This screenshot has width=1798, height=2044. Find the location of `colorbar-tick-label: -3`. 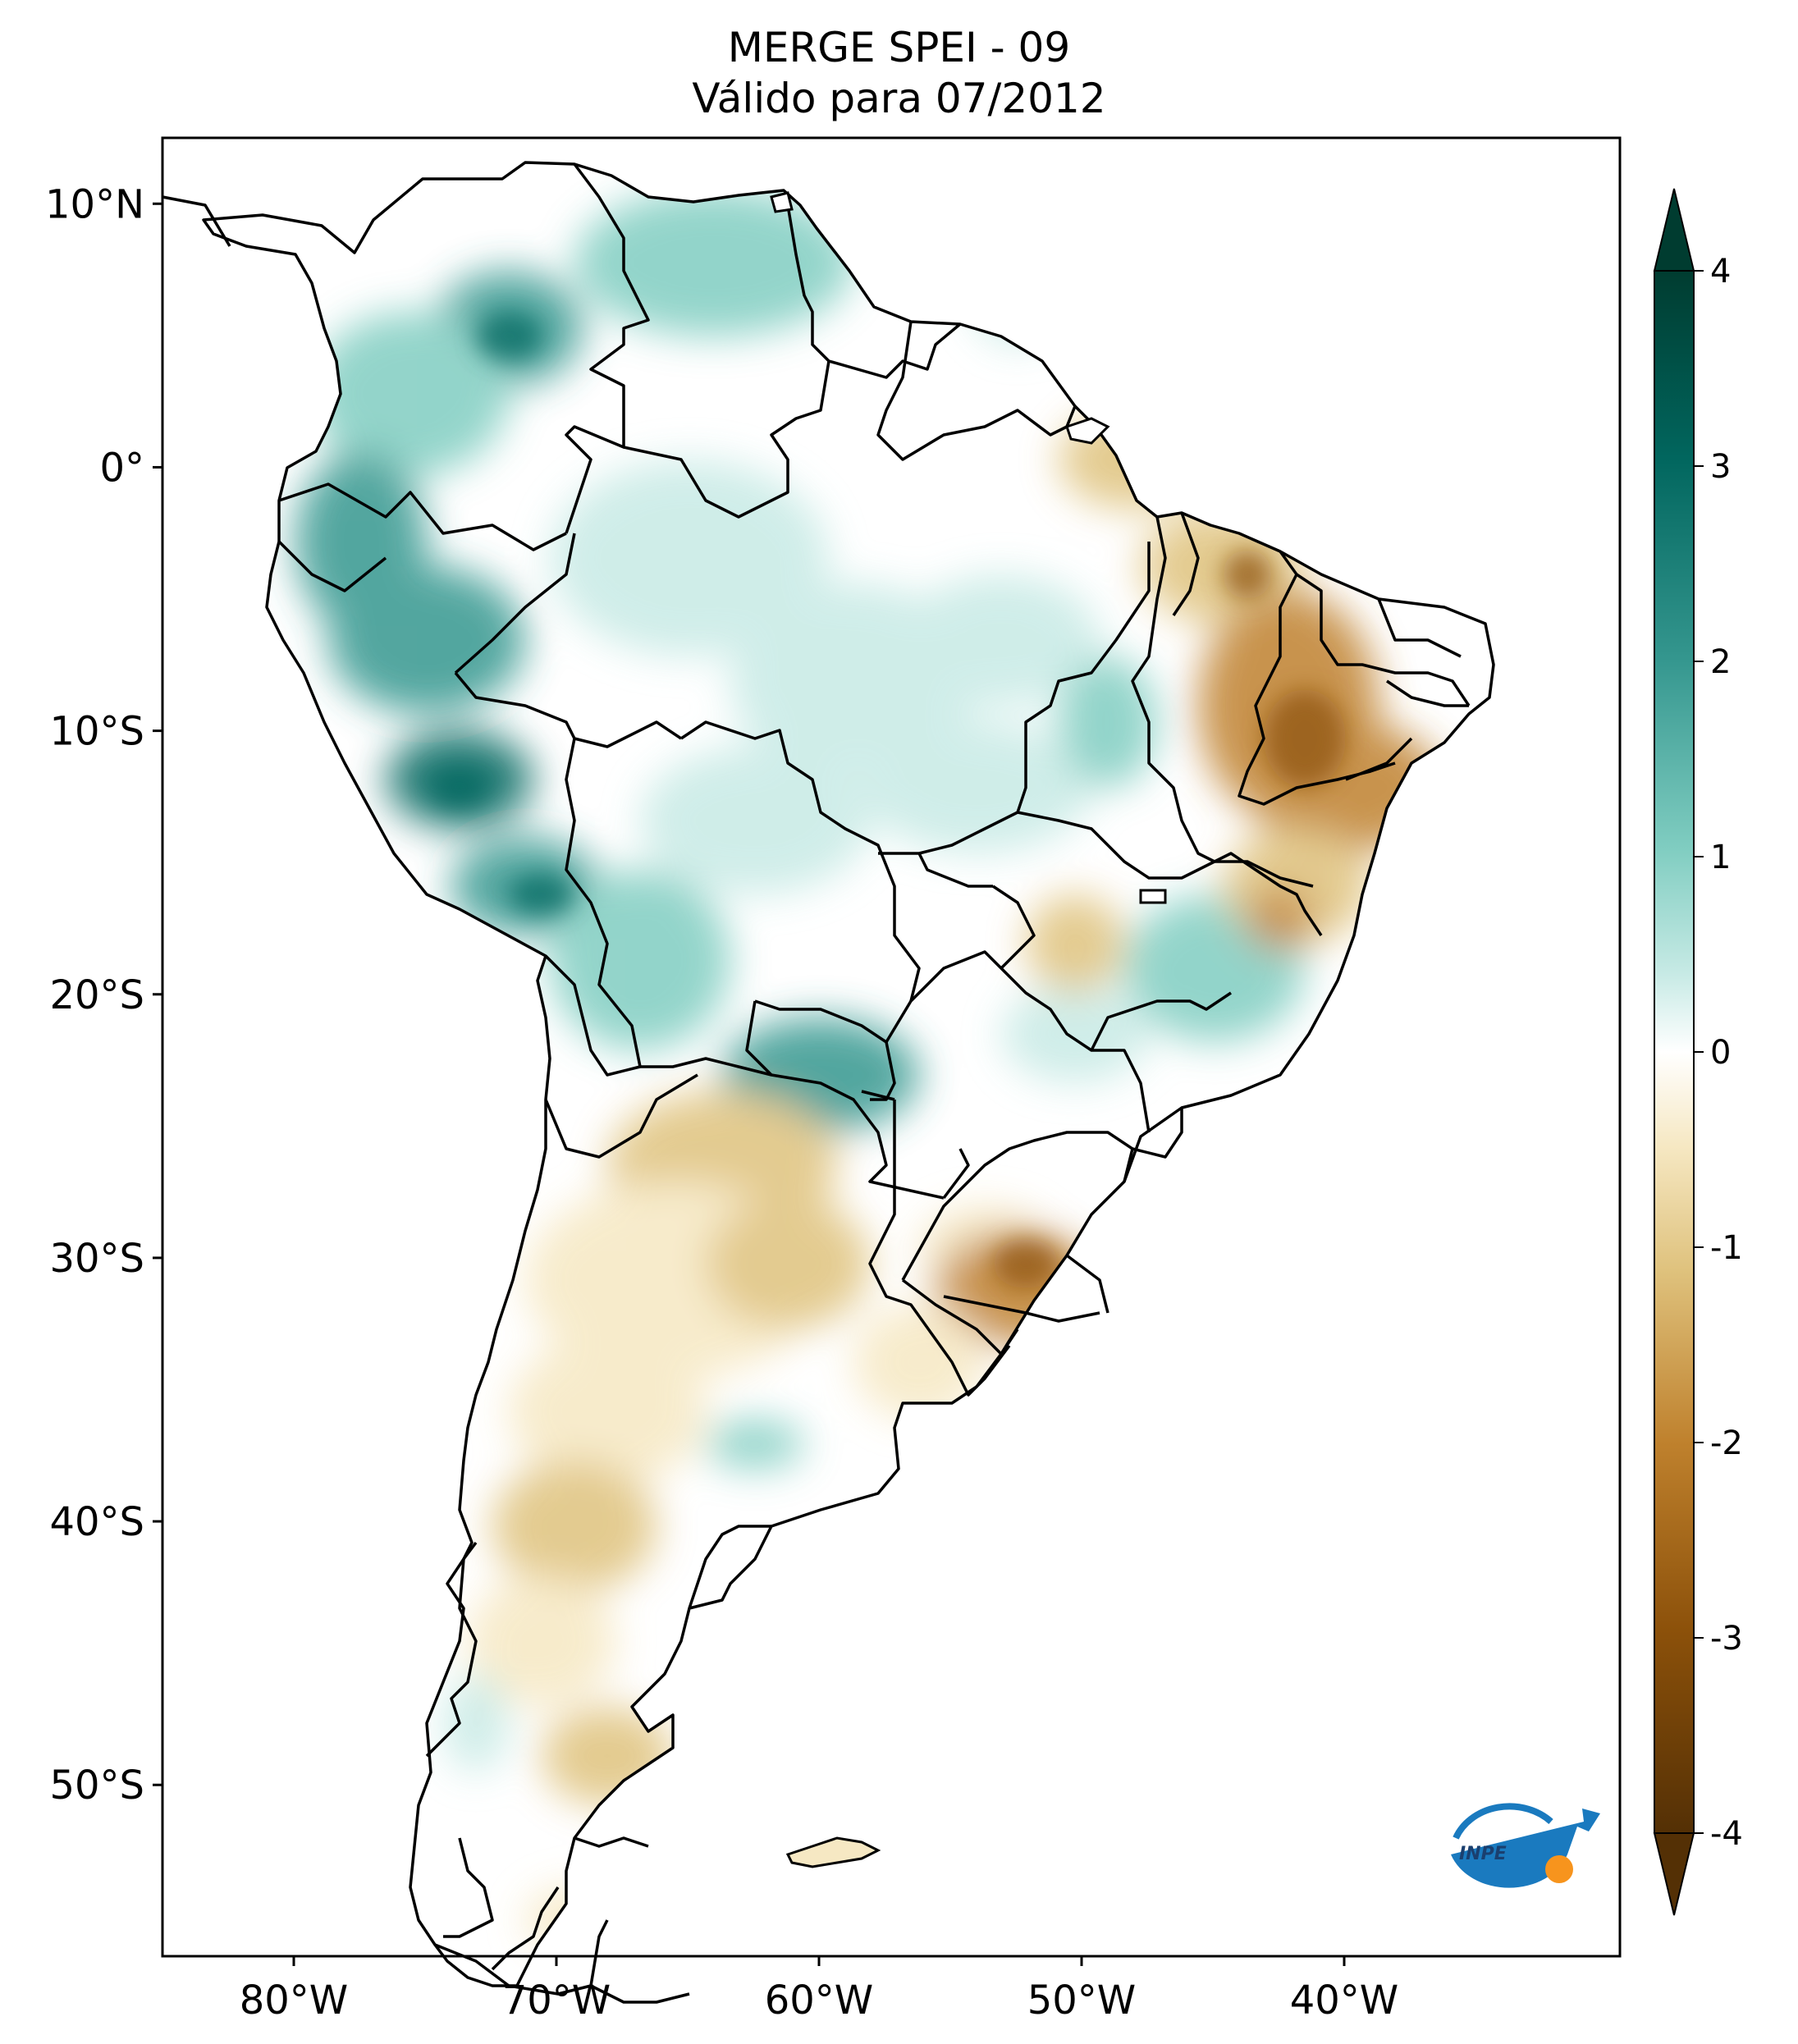

colorbar-tick-label: -3 is located at coordinates (1726, 1639).